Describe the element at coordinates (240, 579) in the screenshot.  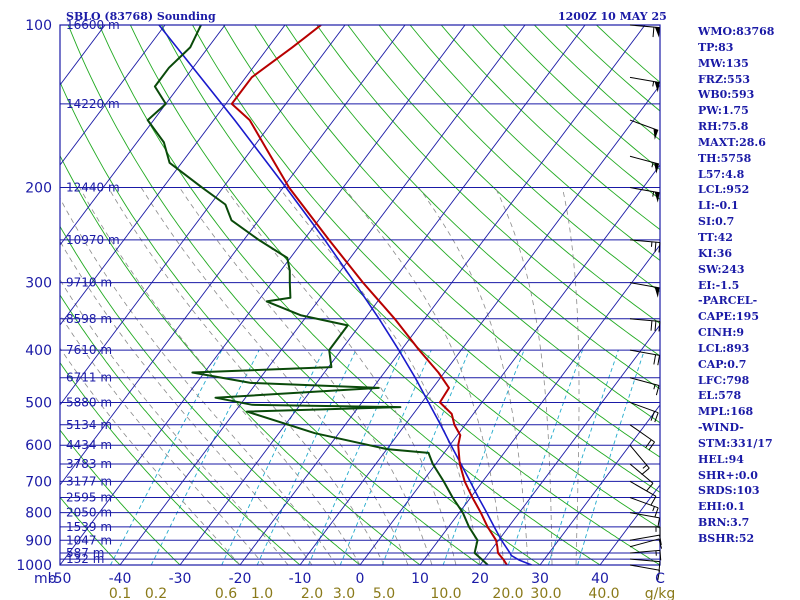
I see `temperature-tick-label: -20` at that location.